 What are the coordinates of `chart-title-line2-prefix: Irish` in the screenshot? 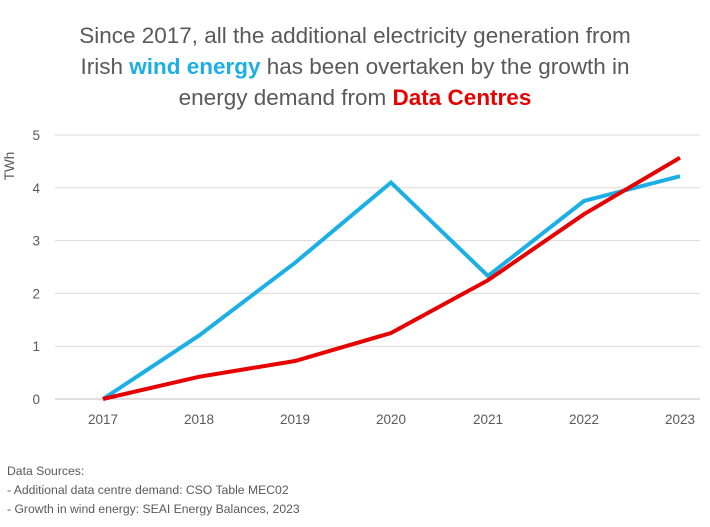 It's located at (105, 66).